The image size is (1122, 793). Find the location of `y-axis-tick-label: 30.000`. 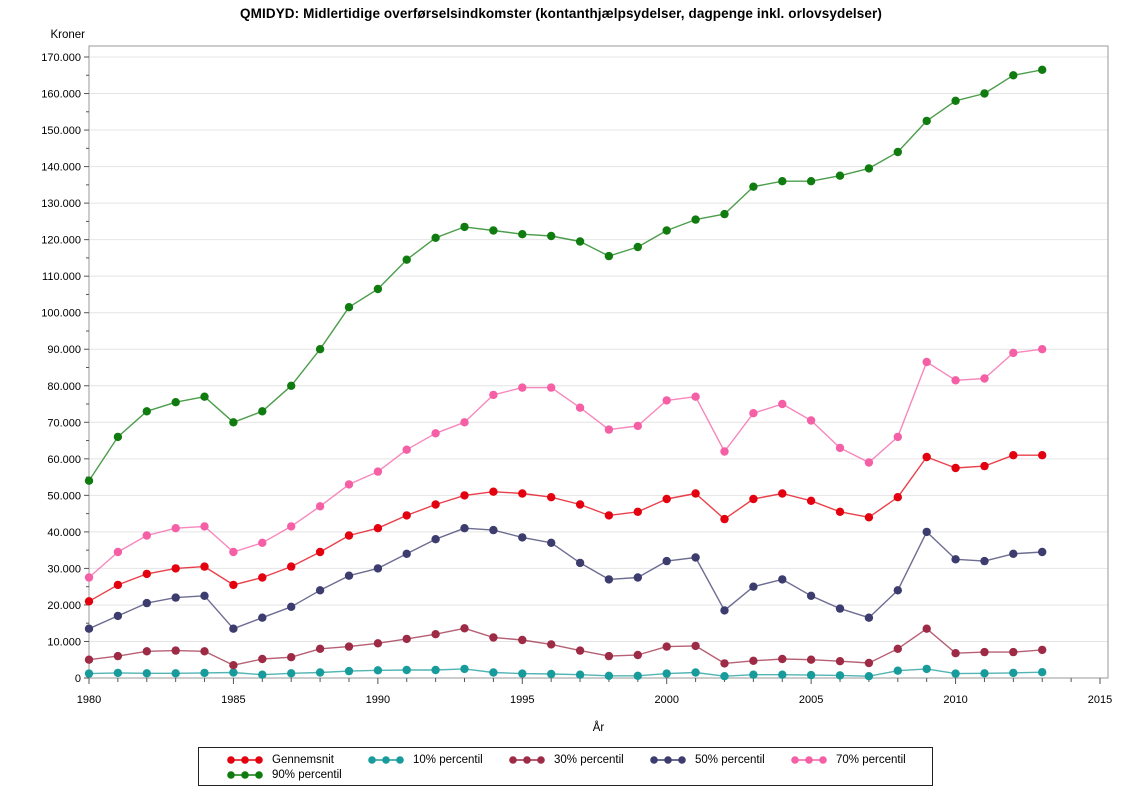

y-axis-tick-label: 30.000 is located at coordinates (64, 569).